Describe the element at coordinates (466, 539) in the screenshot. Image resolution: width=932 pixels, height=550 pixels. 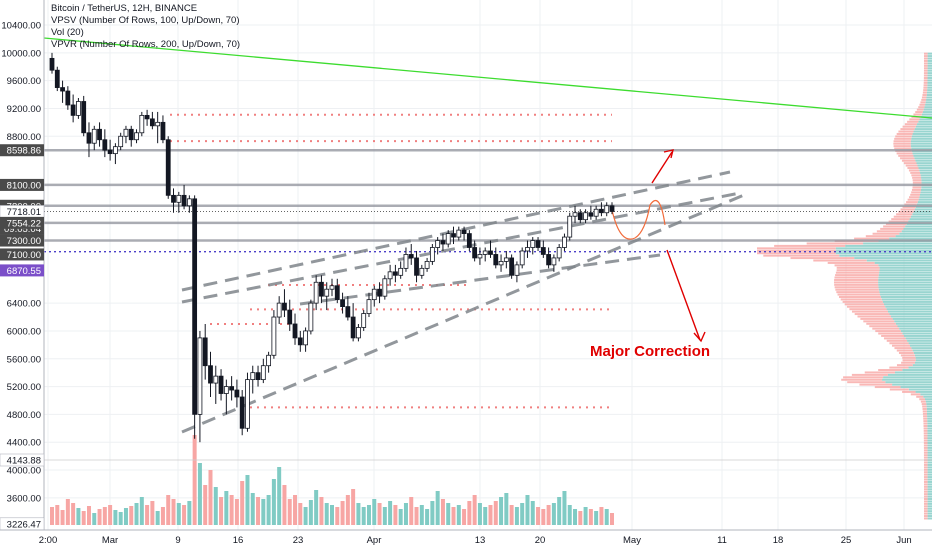
I see `time-axis: 2:00 Mar 9 16 23 Apr 13 20 May 11 18 25 Jun` at that location.